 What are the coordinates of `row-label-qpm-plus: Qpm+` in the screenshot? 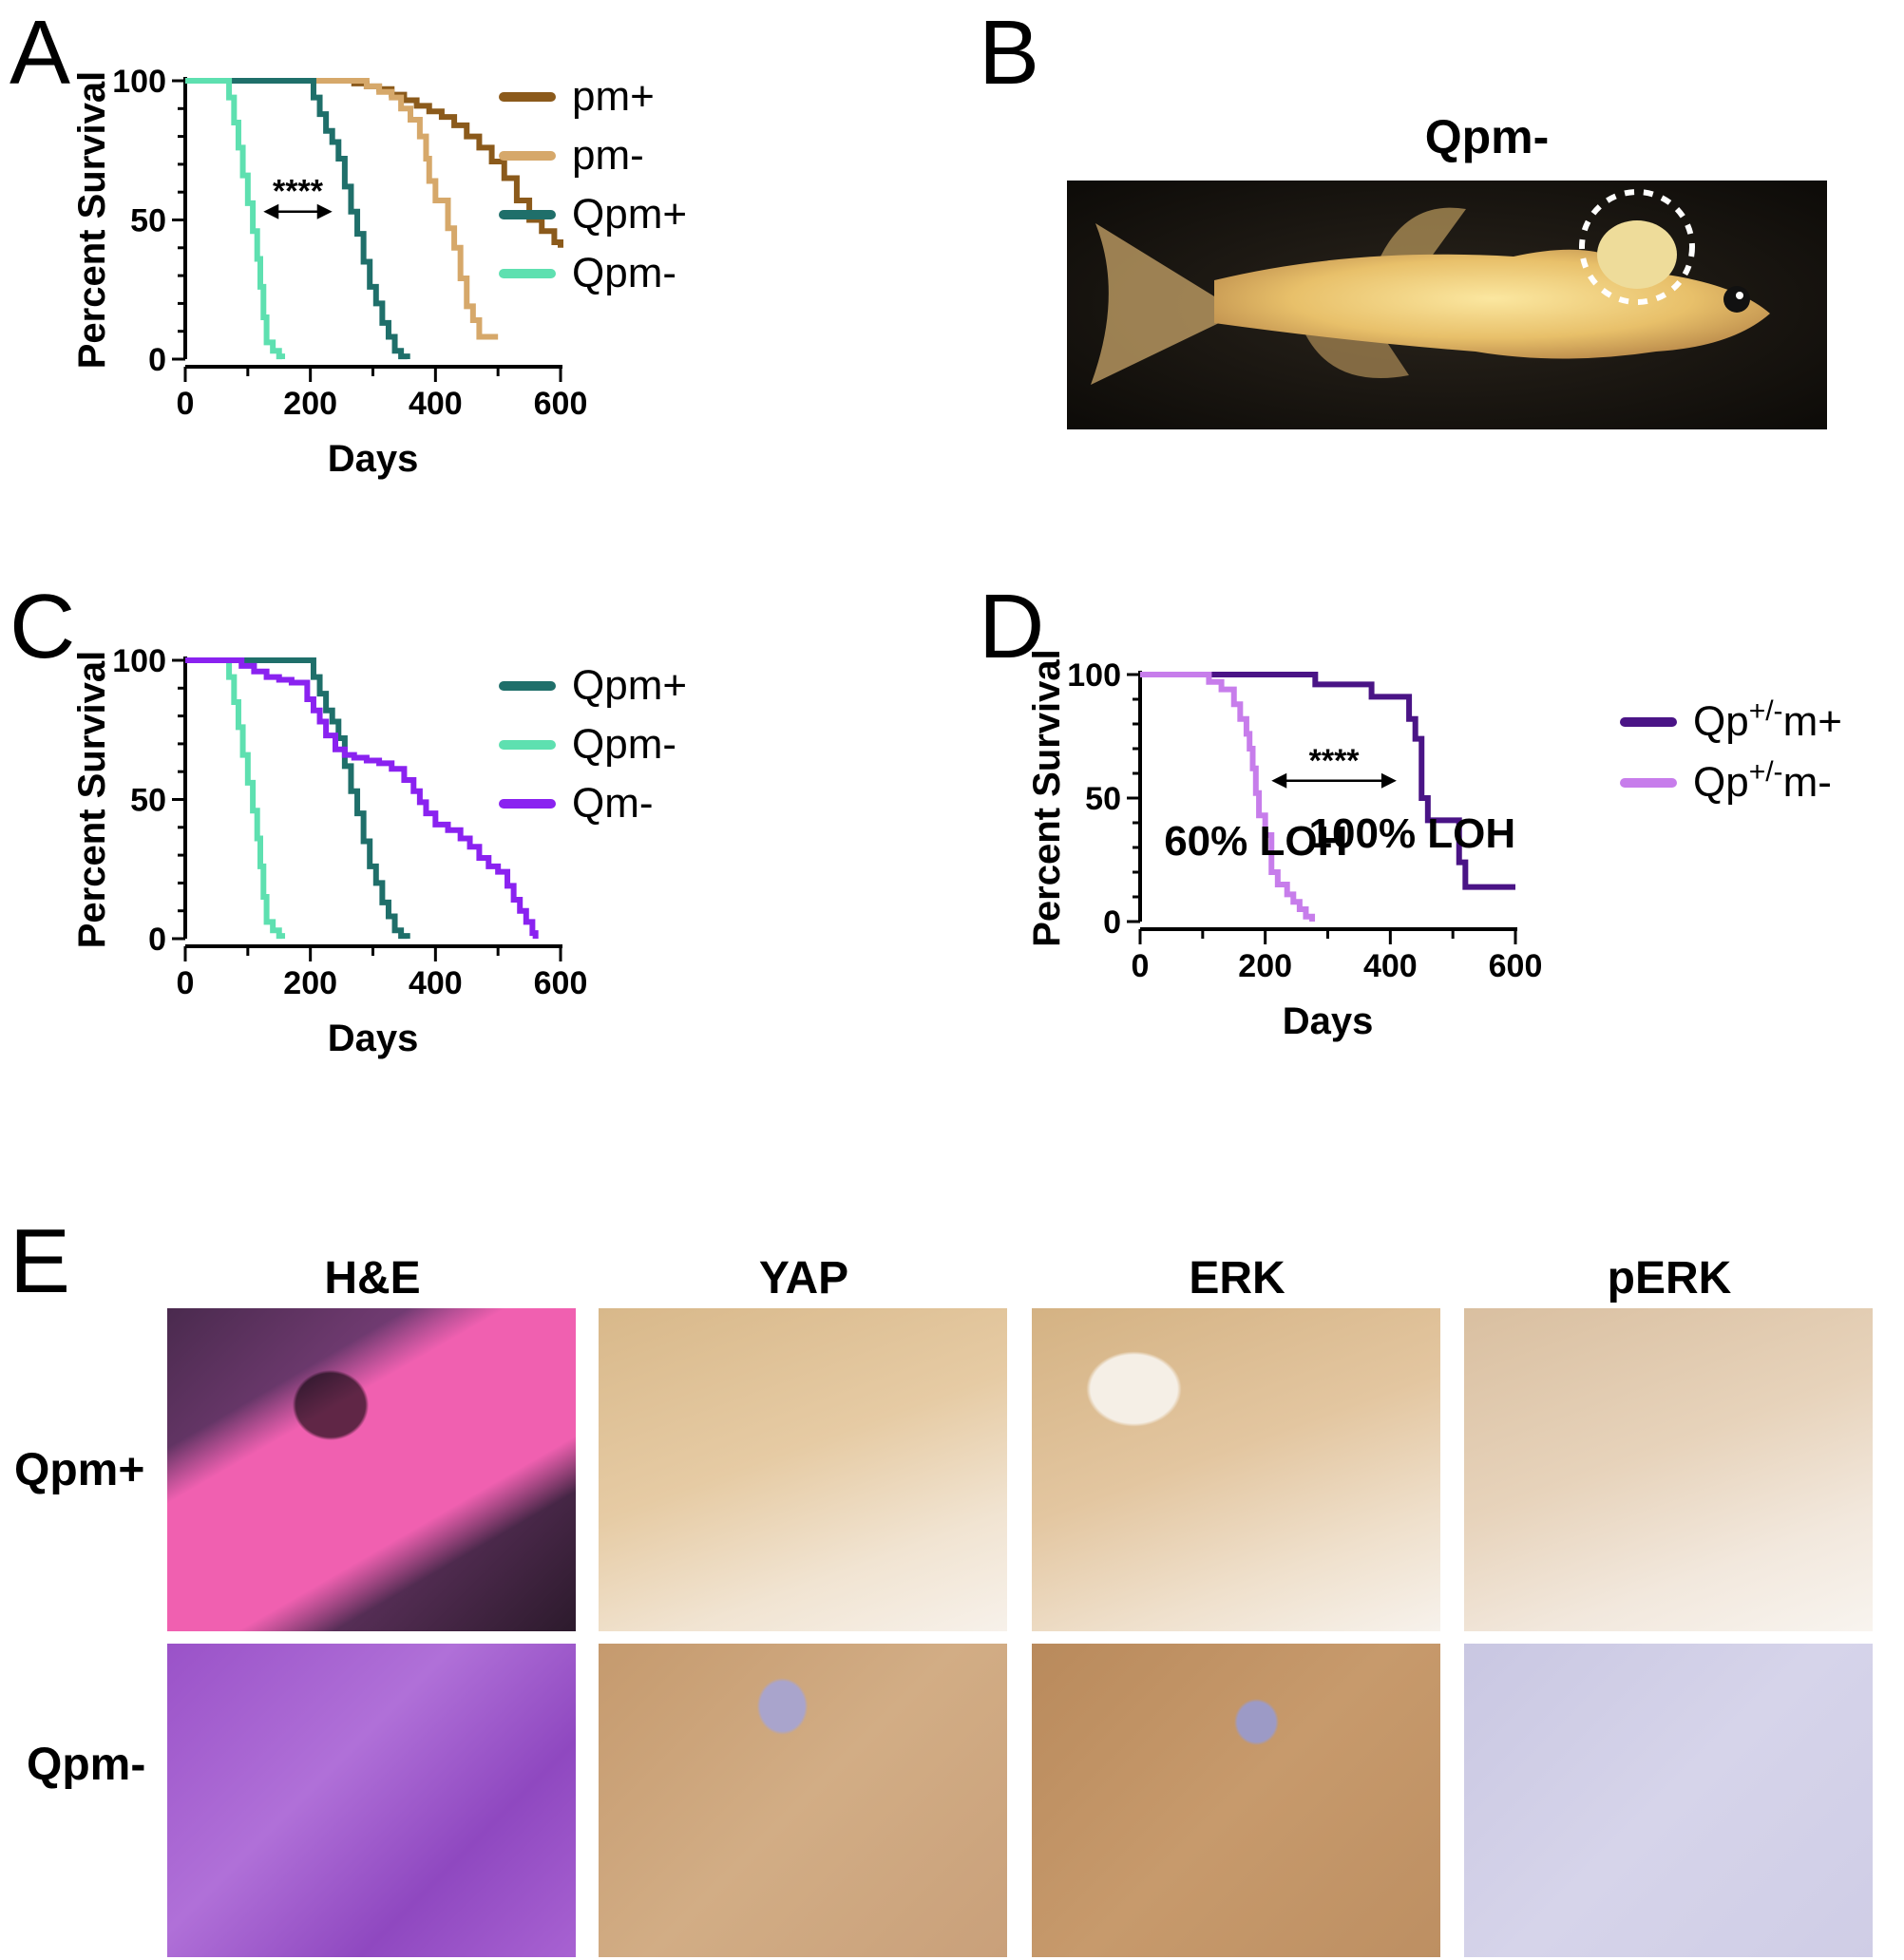 It's located at (80, 1470).